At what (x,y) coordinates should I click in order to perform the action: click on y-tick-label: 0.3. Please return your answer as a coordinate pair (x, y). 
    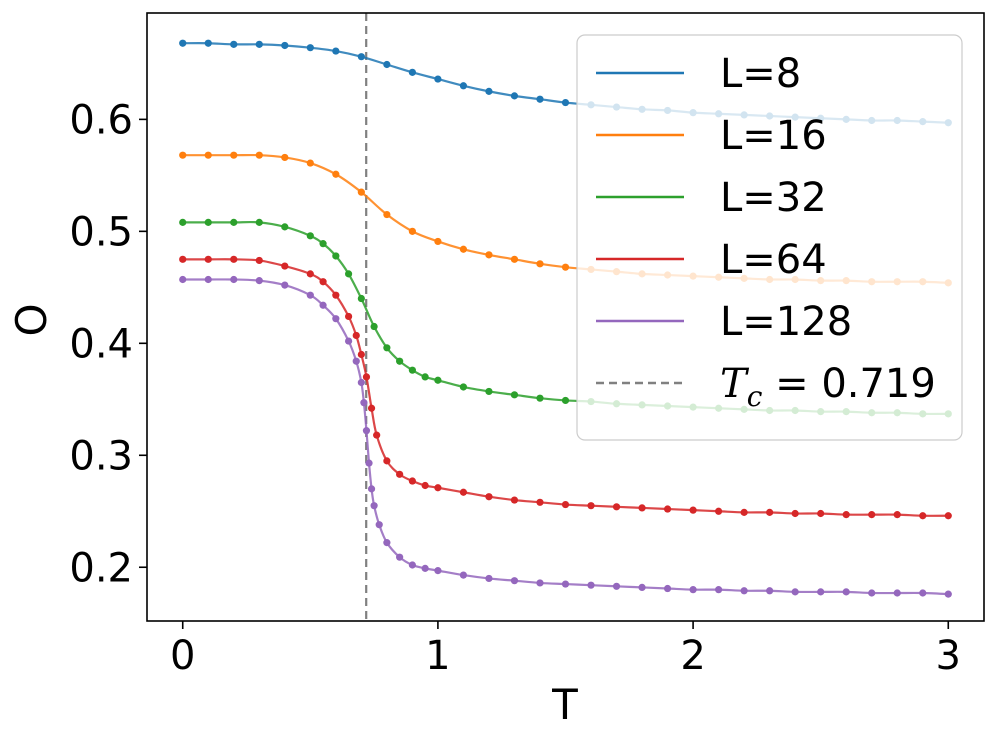
    Looking at the image, I should click on (101, 456).